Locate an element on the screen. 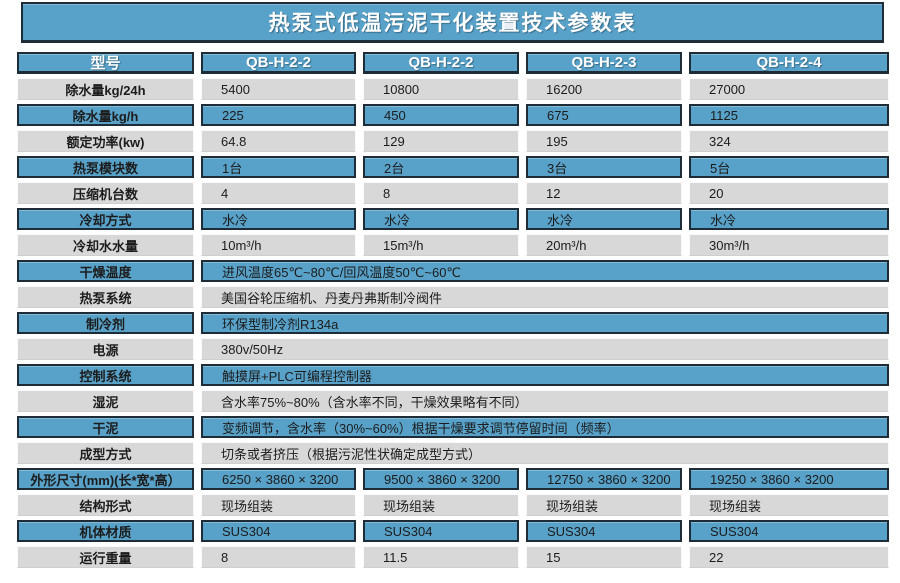 The height and width of the screenshot is (583, 900). row-label-cell: 干燥温度 is located at coordinates (105, 271).